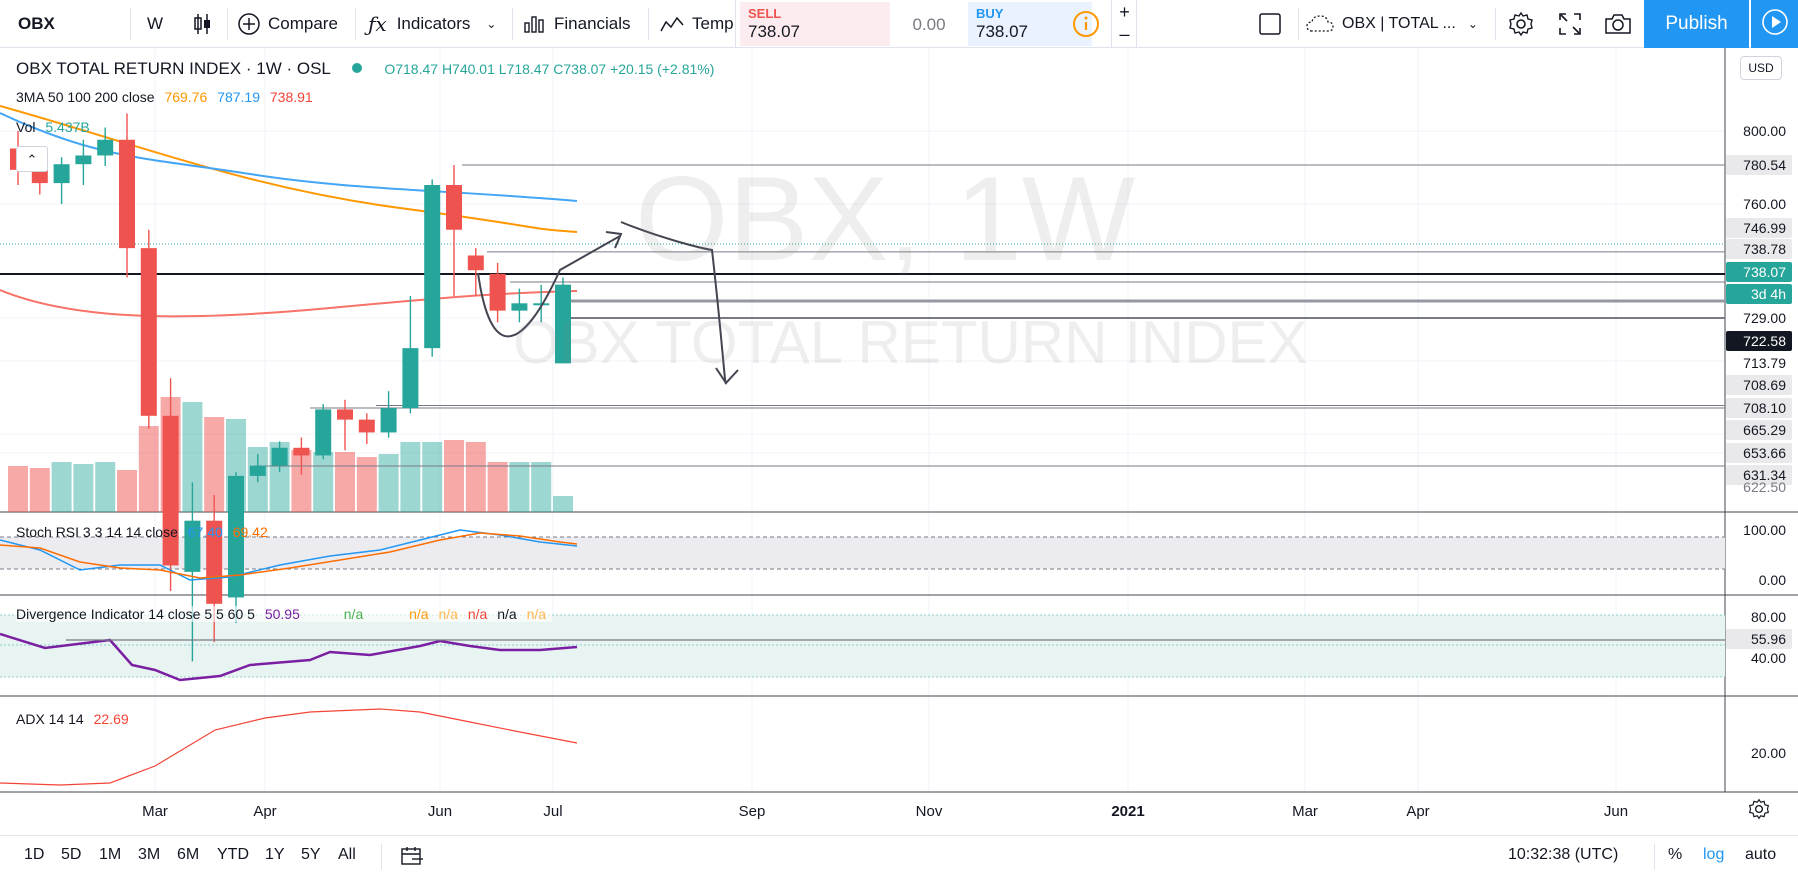 The height and width of the screenshot is (878, 1798). What do you see at coordinates (412, 858) in the screenshot?
I see `goto-date-button` at bounding box center [412, 858].